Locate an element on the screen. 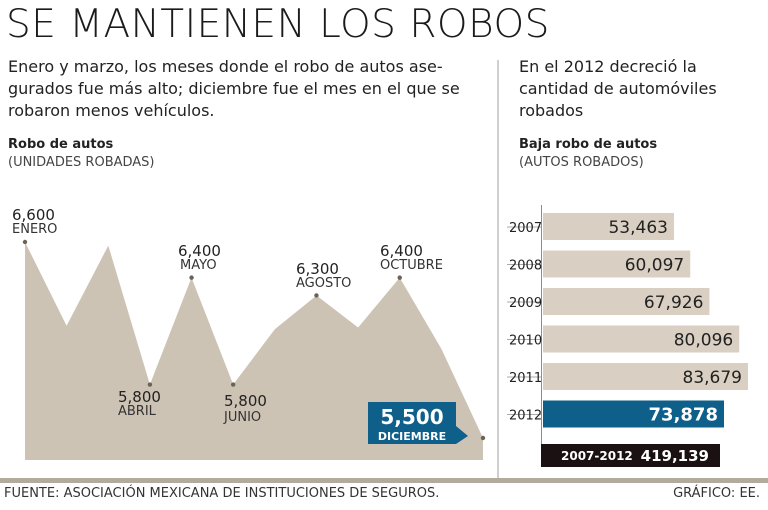  column-divider is located at coordinates (498, 269).